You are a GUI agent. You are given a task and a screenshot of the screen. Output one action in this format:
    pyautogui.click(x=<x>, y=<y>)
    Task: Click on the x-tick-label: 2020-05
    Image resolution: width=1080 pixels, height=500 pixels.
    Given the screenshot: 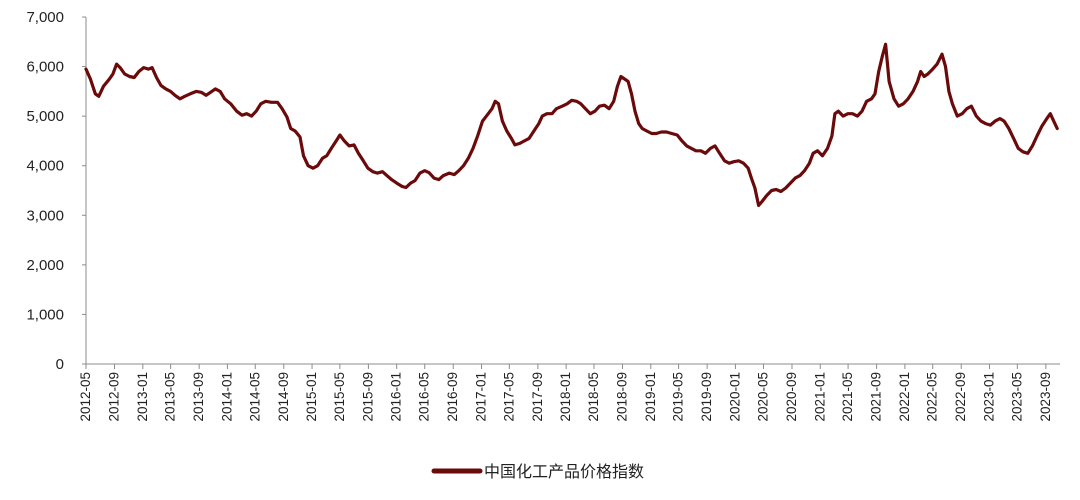 What is the action you would take?
    pyautogui.click(x=762, y=397)
    